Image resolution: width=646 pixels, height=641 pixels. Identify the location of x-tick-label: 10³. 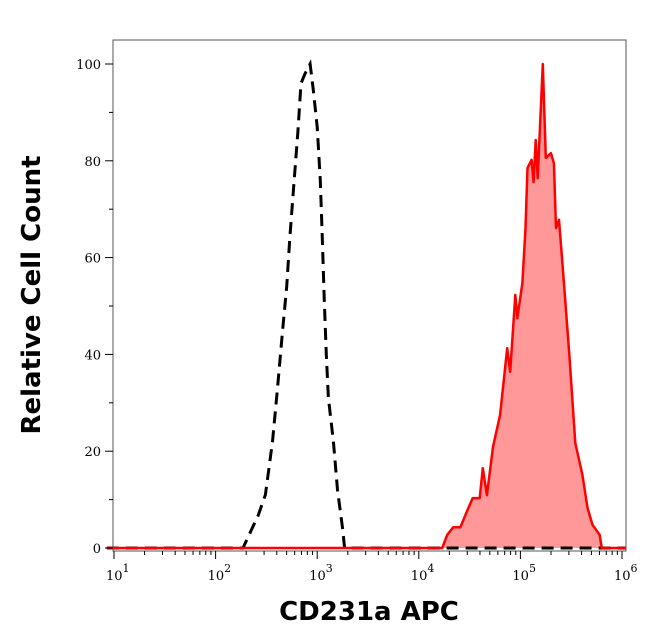
(321, 573).